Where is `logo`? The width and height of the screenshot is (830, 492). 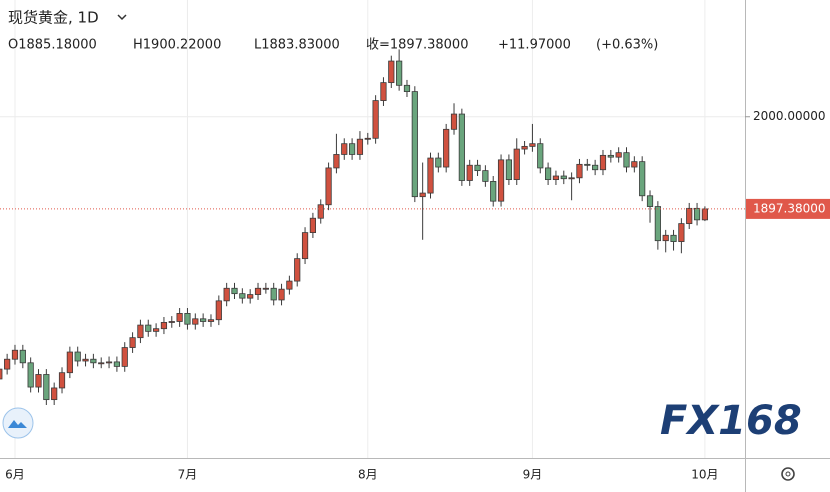
logo is located at coordinates (18, 423).